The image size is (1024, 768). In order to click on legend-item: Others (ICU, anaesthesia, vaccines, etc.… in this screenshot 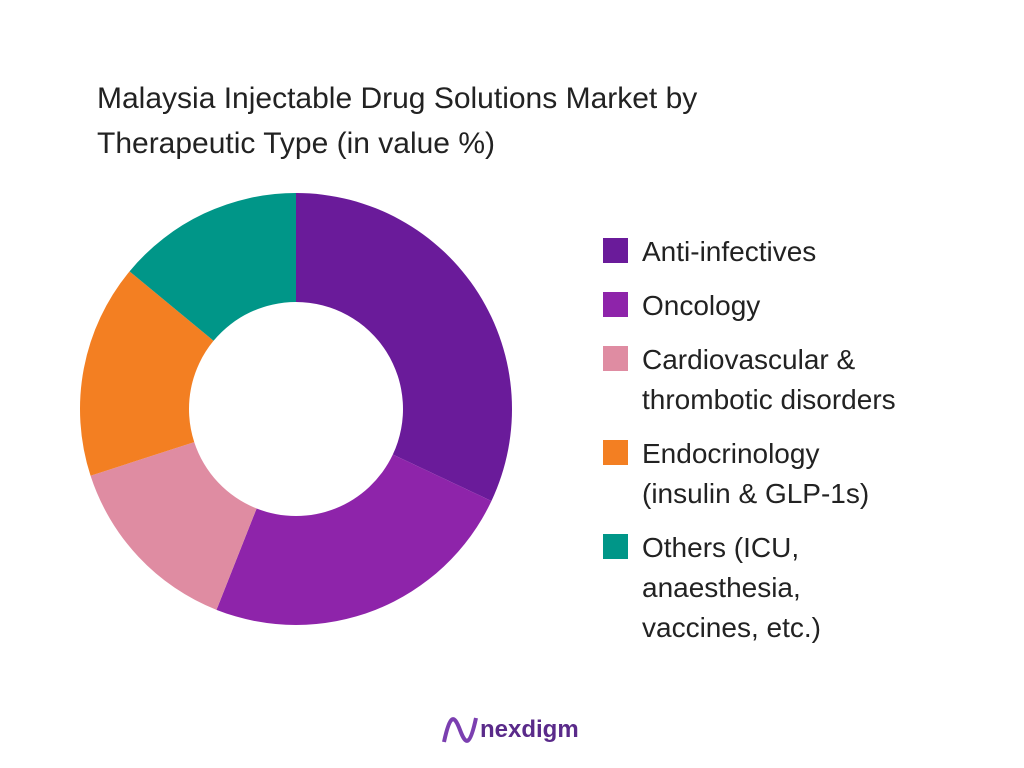, I will do `click(803, 588)`.